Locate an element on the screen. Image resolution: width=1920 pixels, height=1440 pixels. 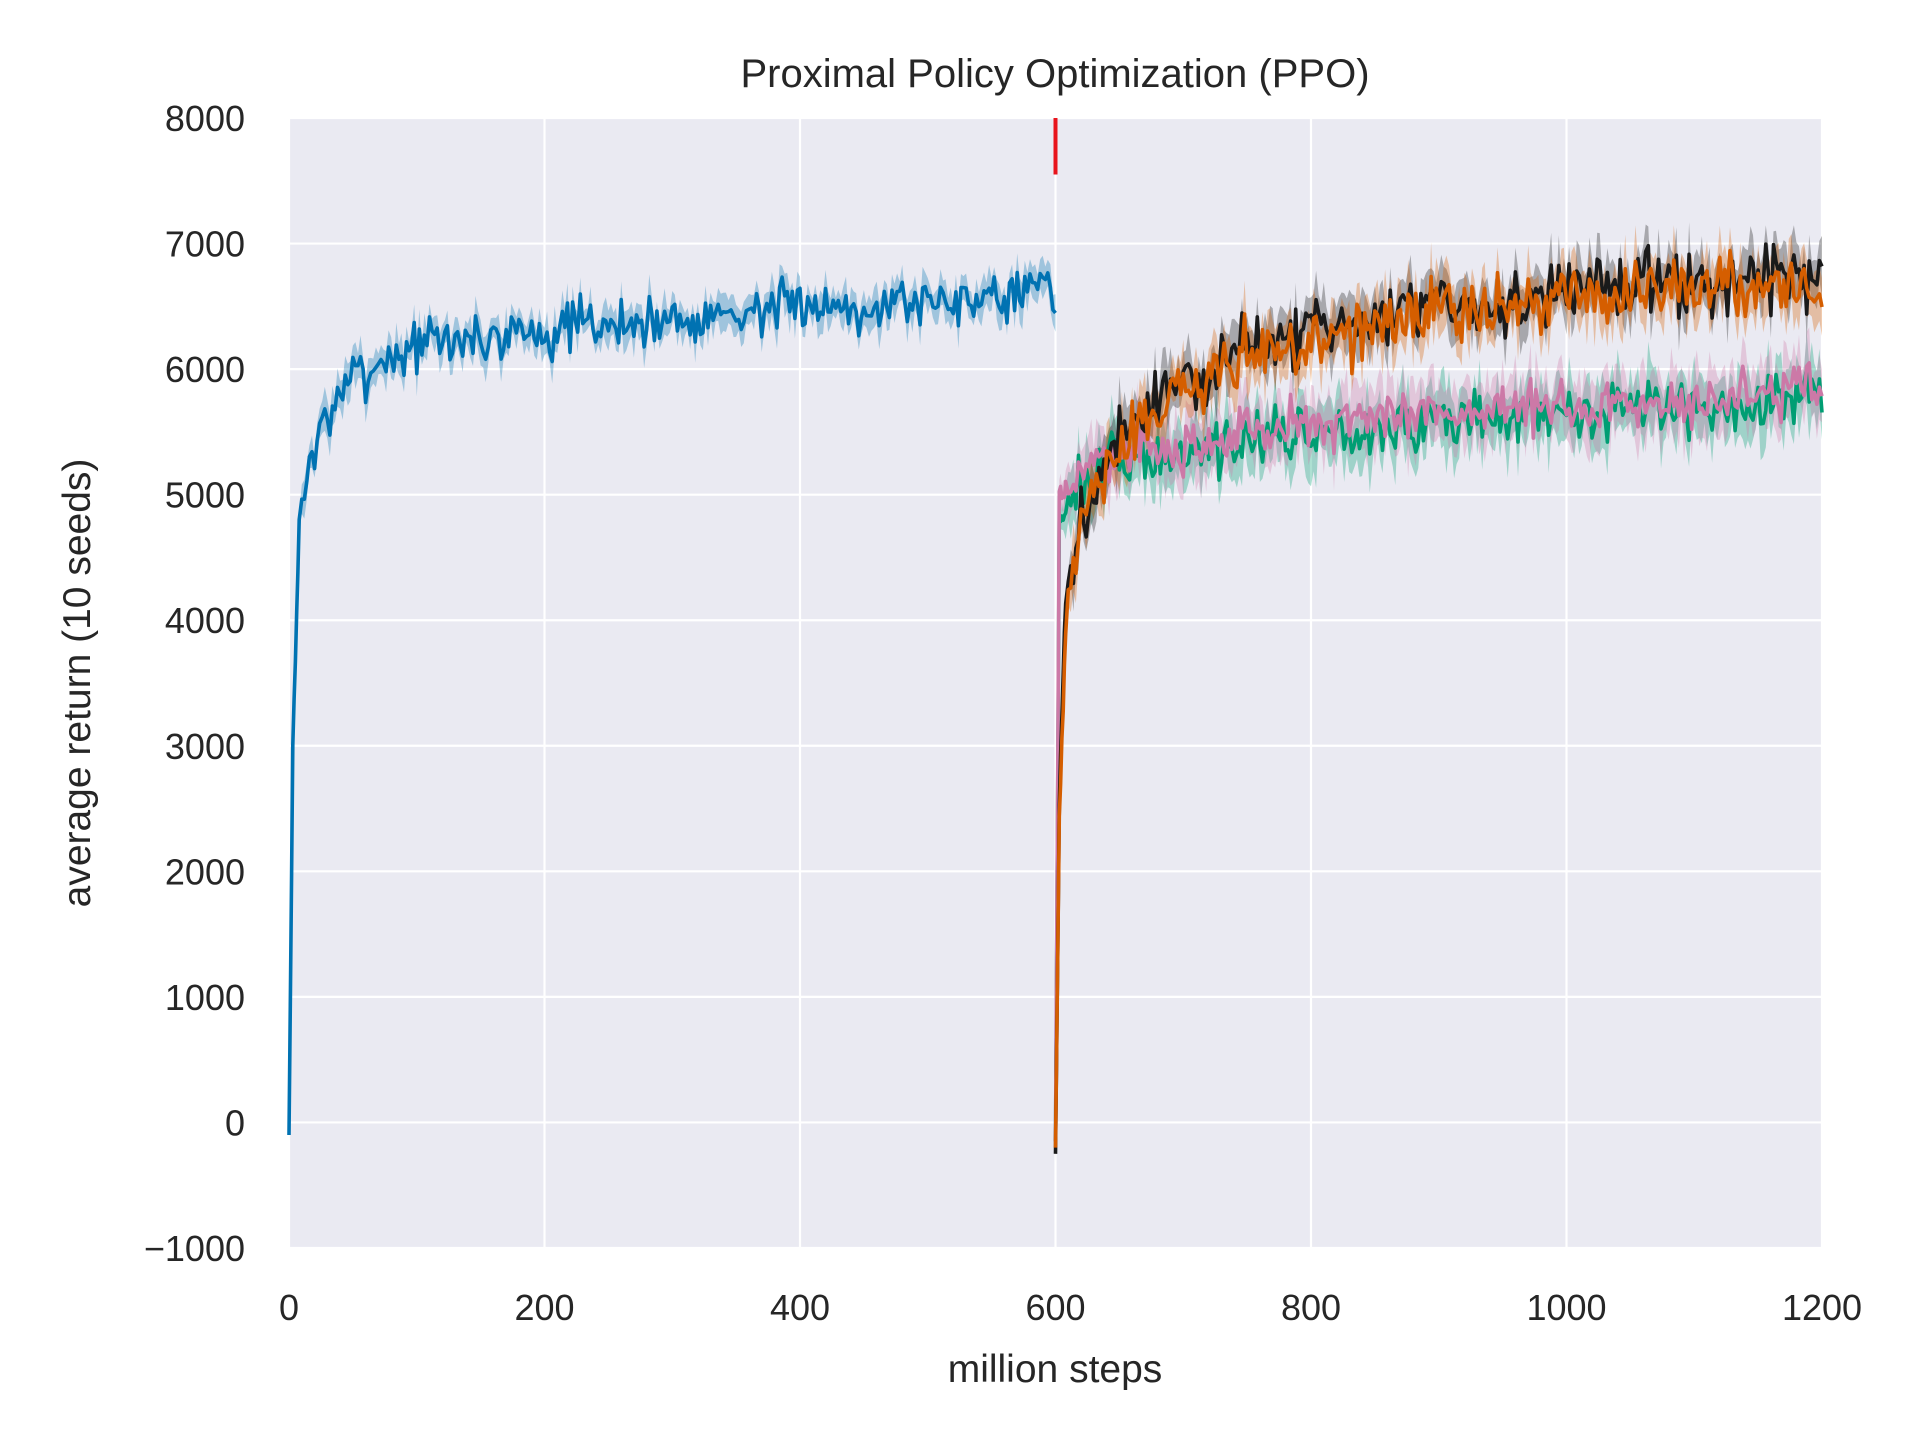
x-tick-label: 0 is located at coordinates (289, 1307).